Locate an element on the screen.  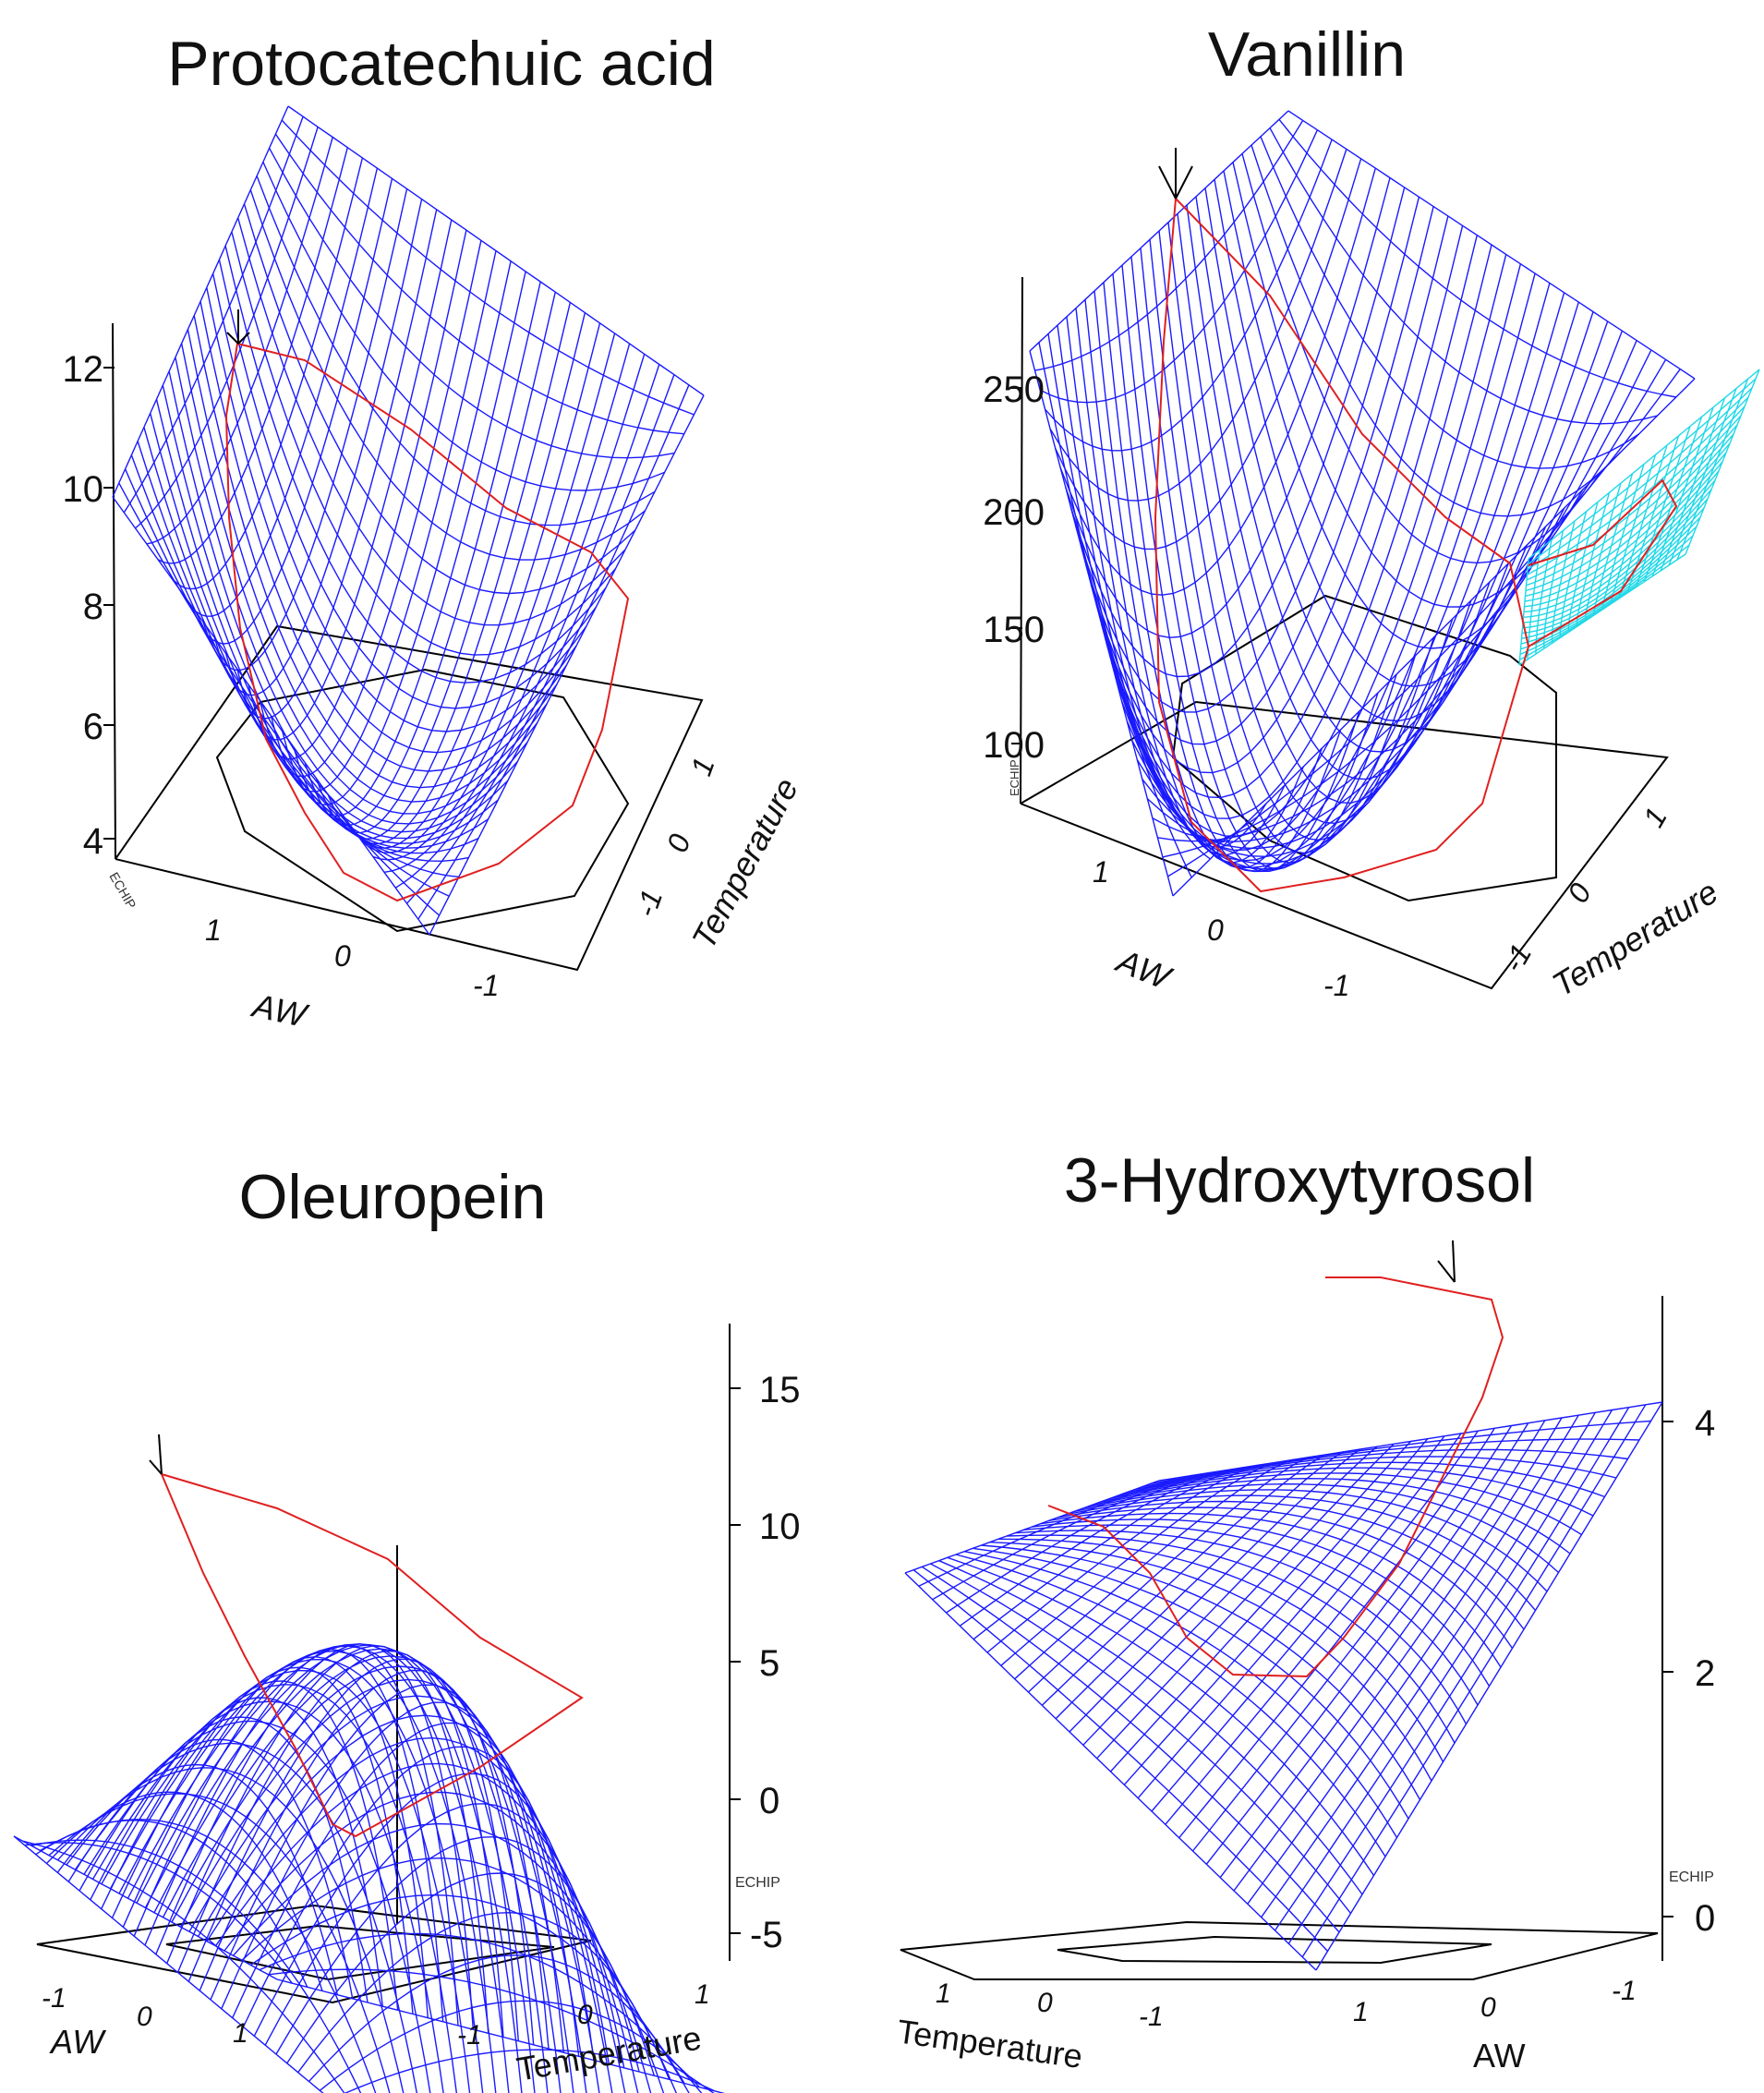
z-tick-label: 250 is located at coordinates (1014, 389).